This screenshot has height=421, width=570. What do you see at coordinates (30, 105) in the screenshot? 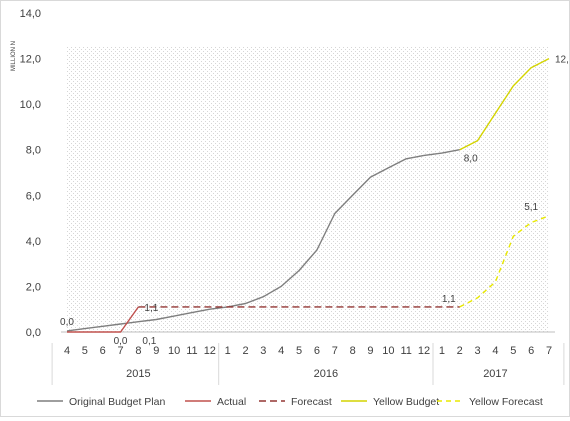
I see `y-tick-label: 10,0` at bounding box center [30, 105].